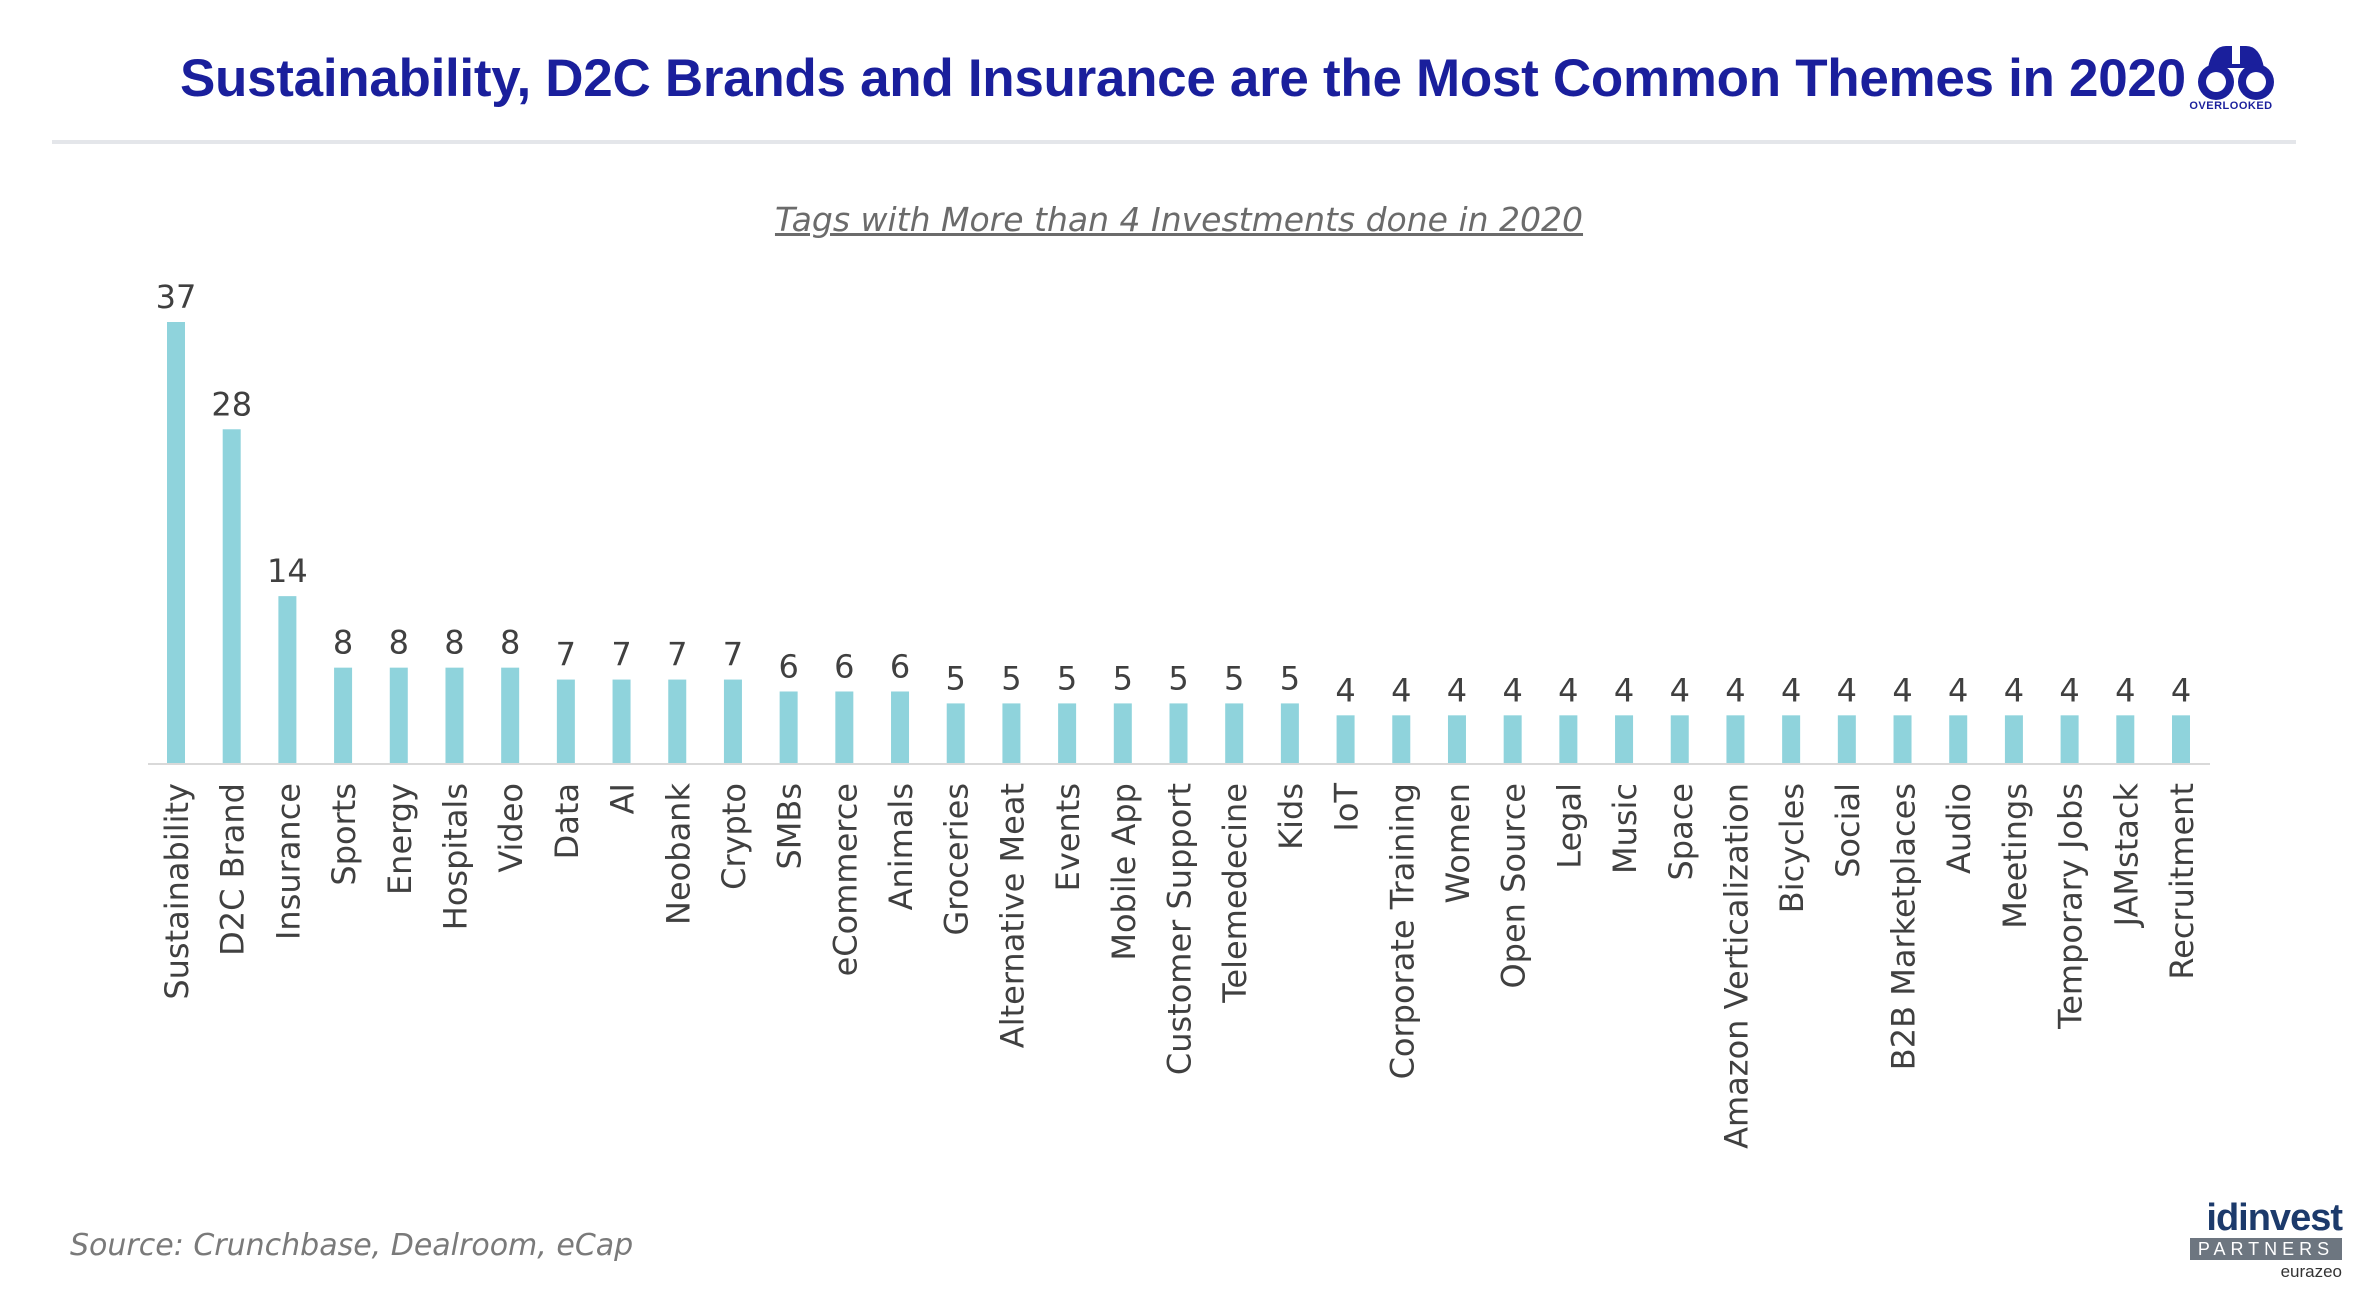 This screenshot has height=1292, width=2358. Describe the element at coordinates (734, 836) in the screenshot. I see `category-label: Crypto` at that location.